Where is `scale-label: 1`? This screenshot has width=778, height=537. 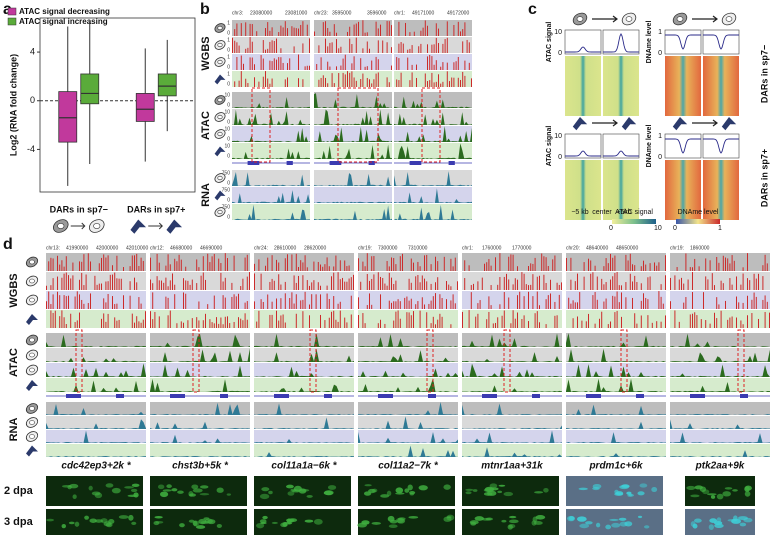 scale-label: 1 is located at coordinates (228, 74).